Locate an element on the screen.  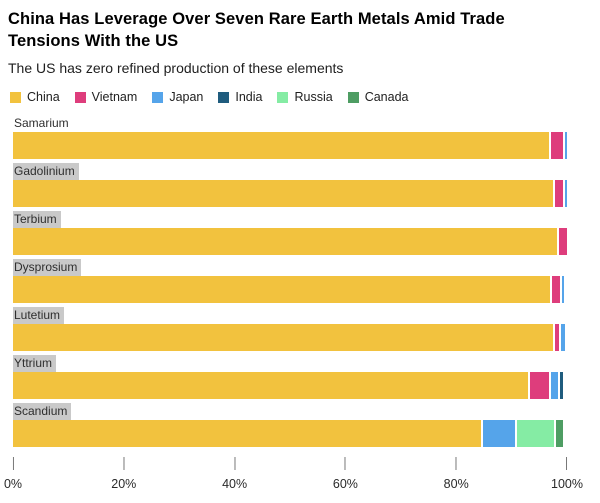
bar-group-yttrium: Yttrium is located at coordinates (300, 376).